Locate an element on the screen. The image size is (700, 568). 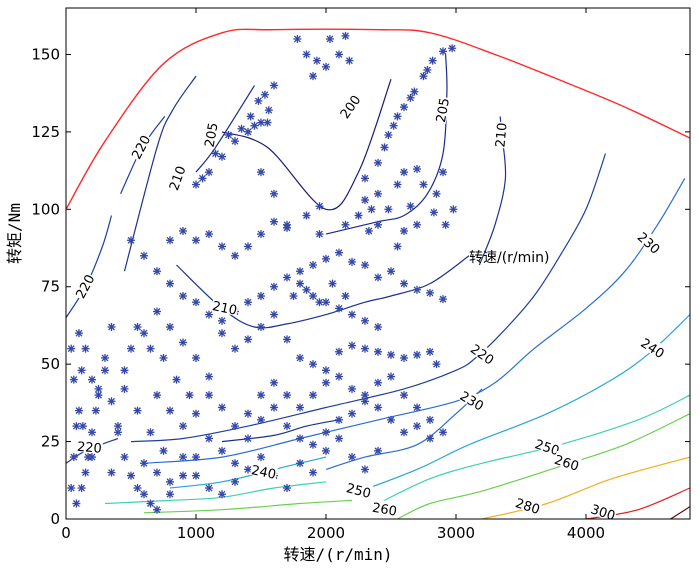
contour-label-250: 250 is located at coordinates (548, 447).